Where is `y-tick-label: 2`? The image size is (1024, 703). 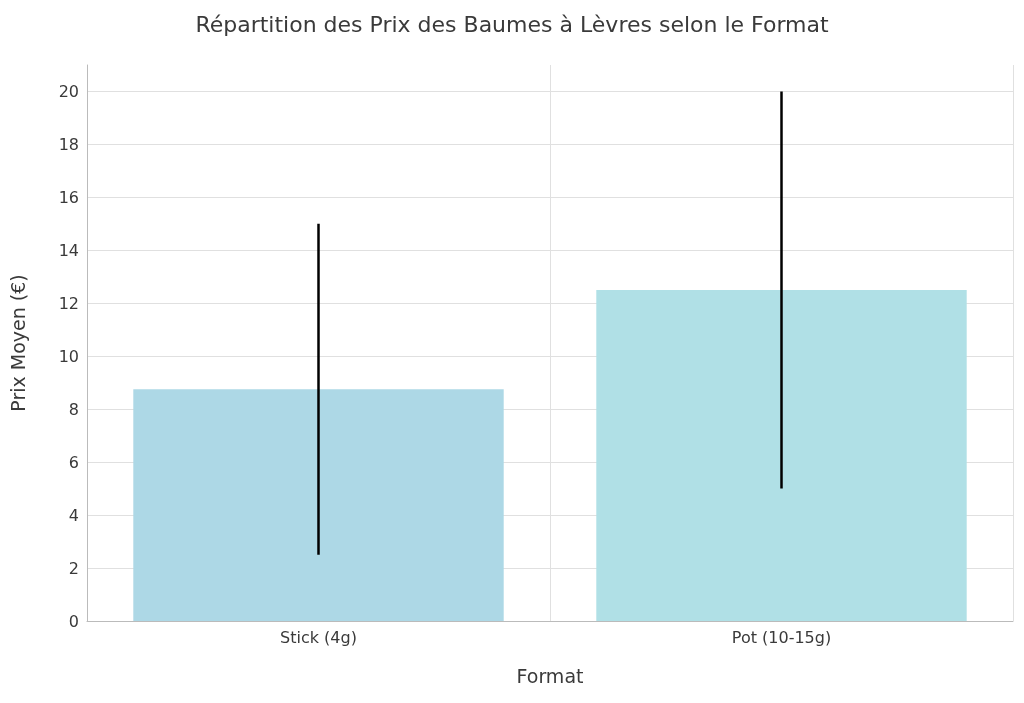 y-tick-label: 2 is located at coordinates (73, 568).